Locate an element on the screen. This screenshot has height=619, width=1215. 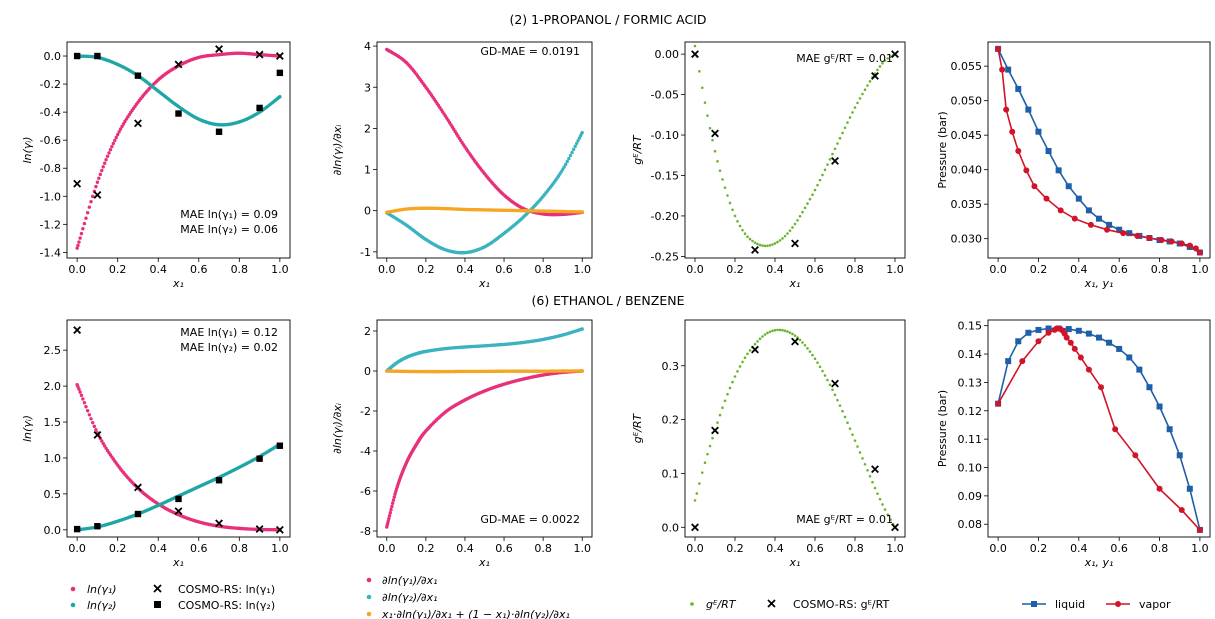
y-tick-label: 0.11 is located at coordinates (970, 439).